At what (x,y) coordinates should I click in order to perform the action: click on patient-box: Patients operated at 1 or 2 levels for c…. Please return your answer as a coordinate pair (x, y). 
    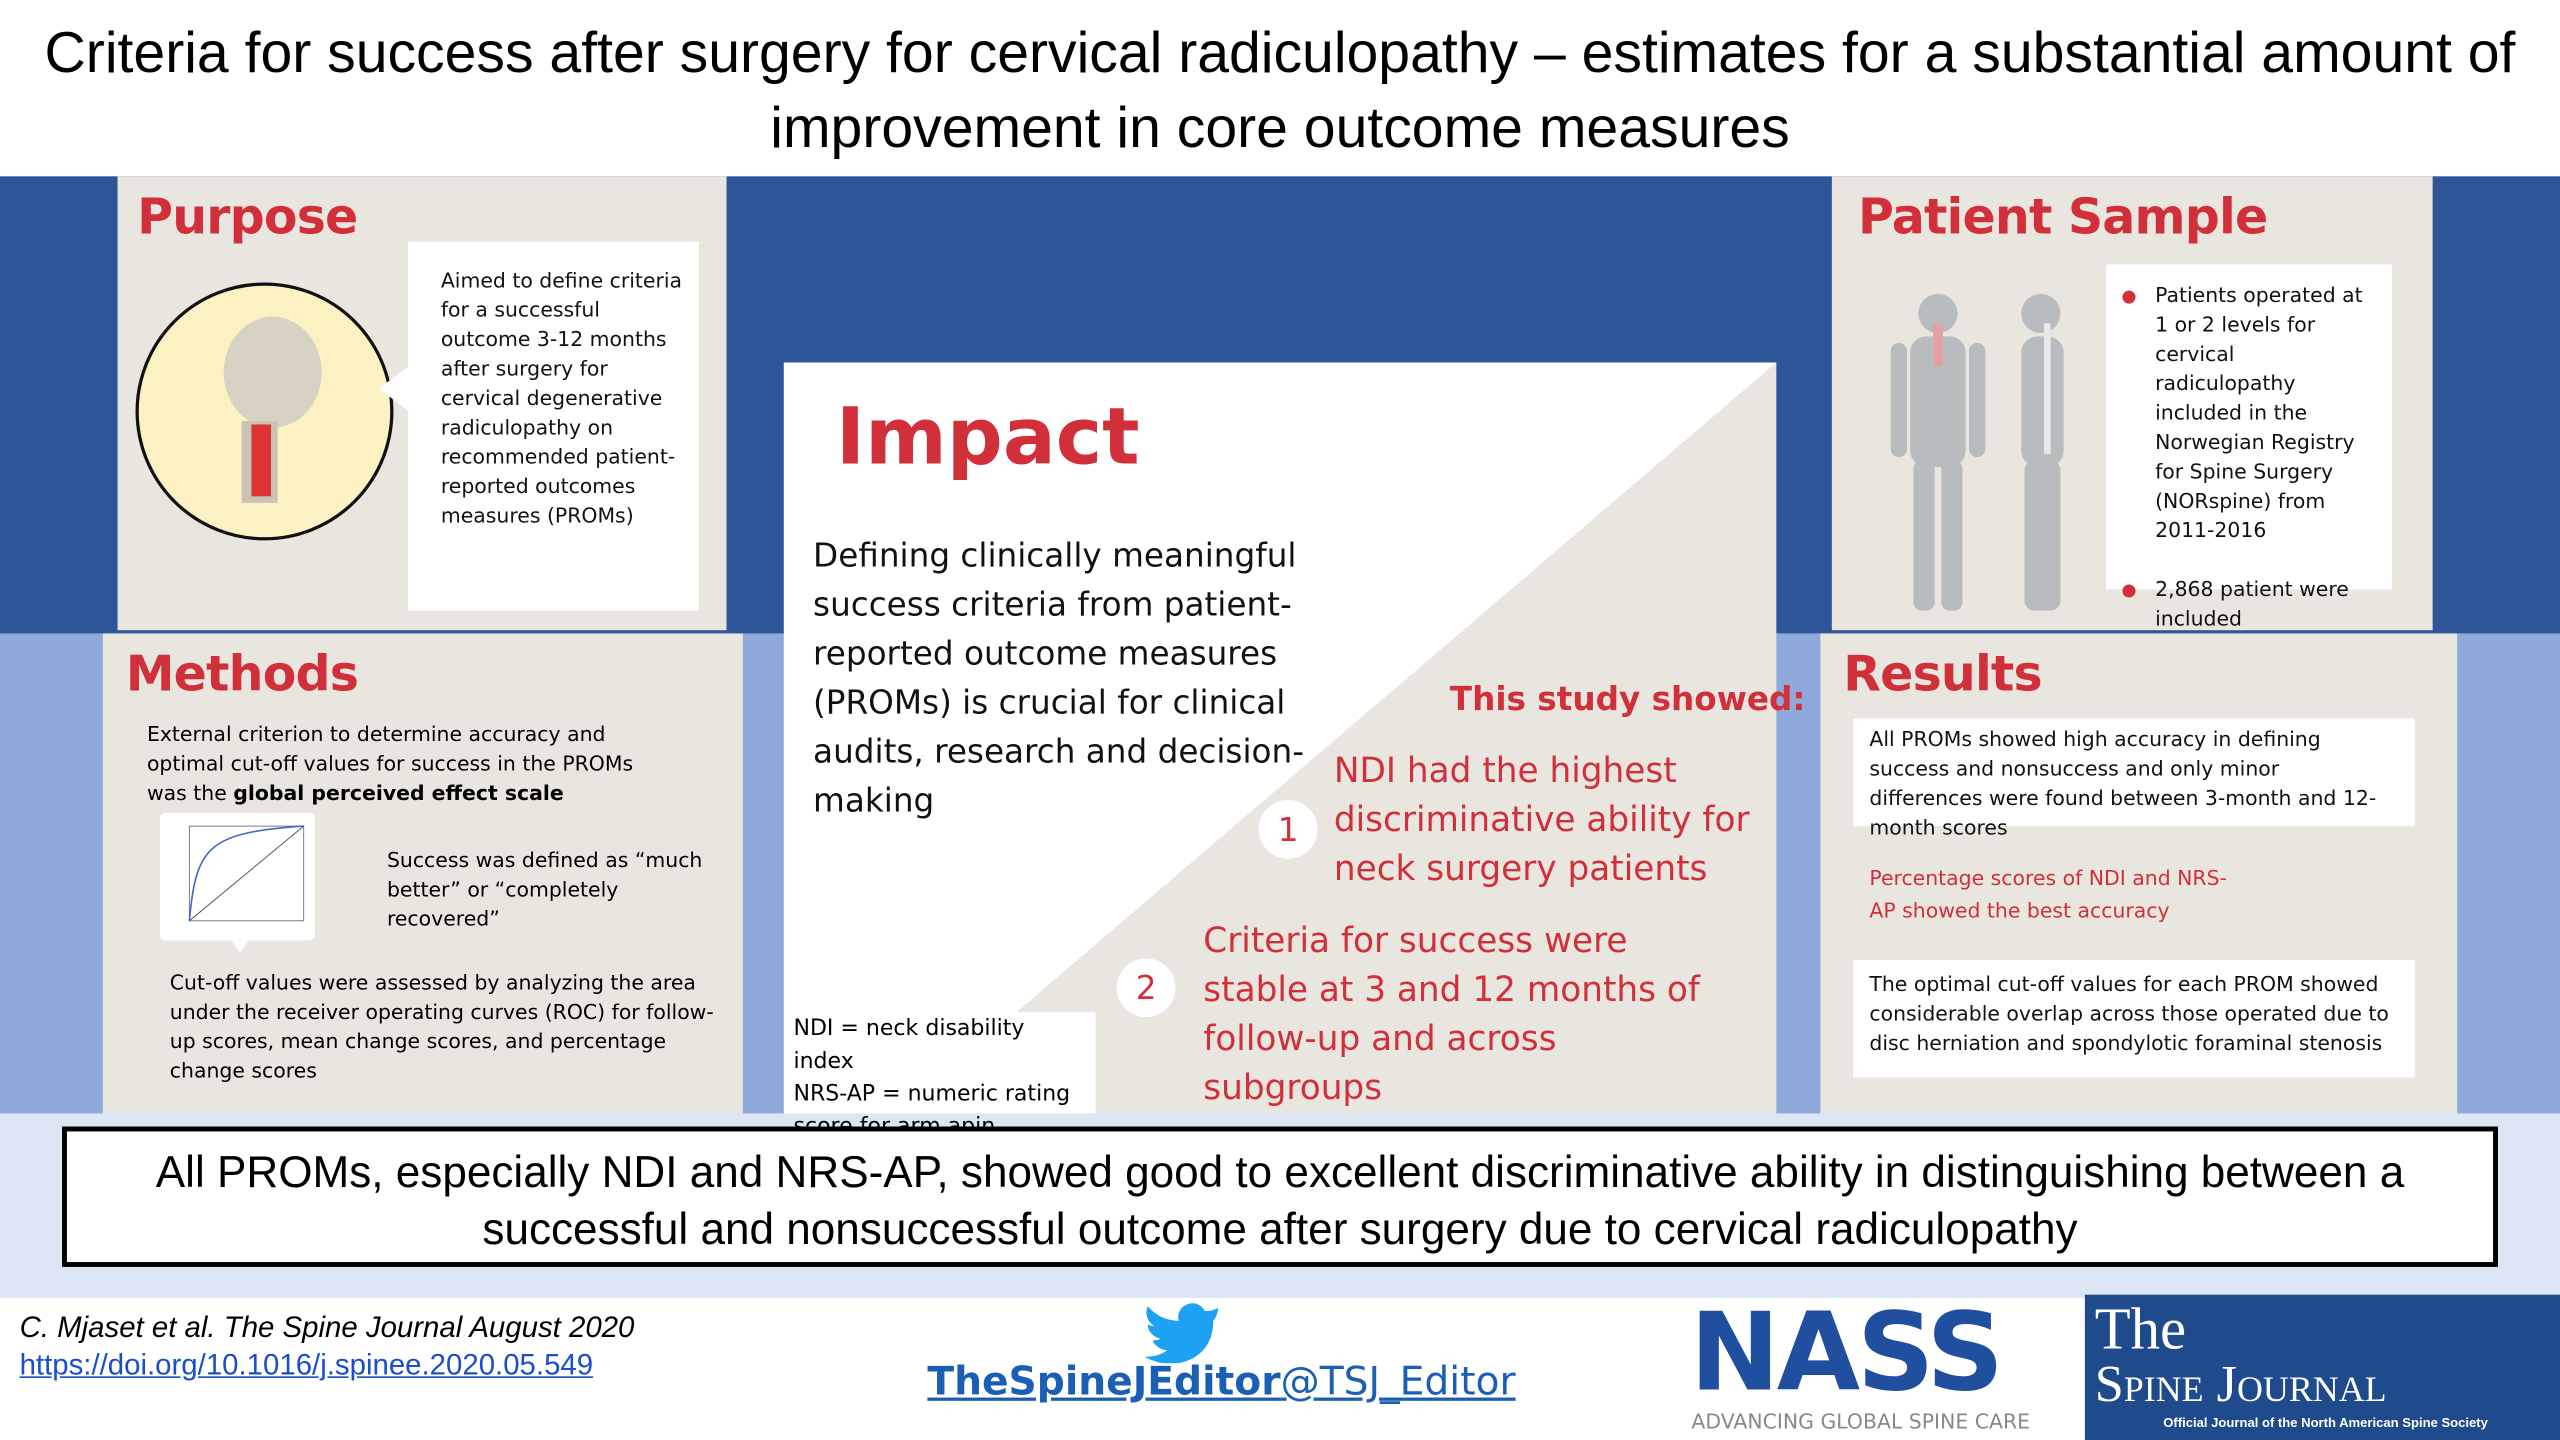
    Looking at the image, I should click on (2249, 447).